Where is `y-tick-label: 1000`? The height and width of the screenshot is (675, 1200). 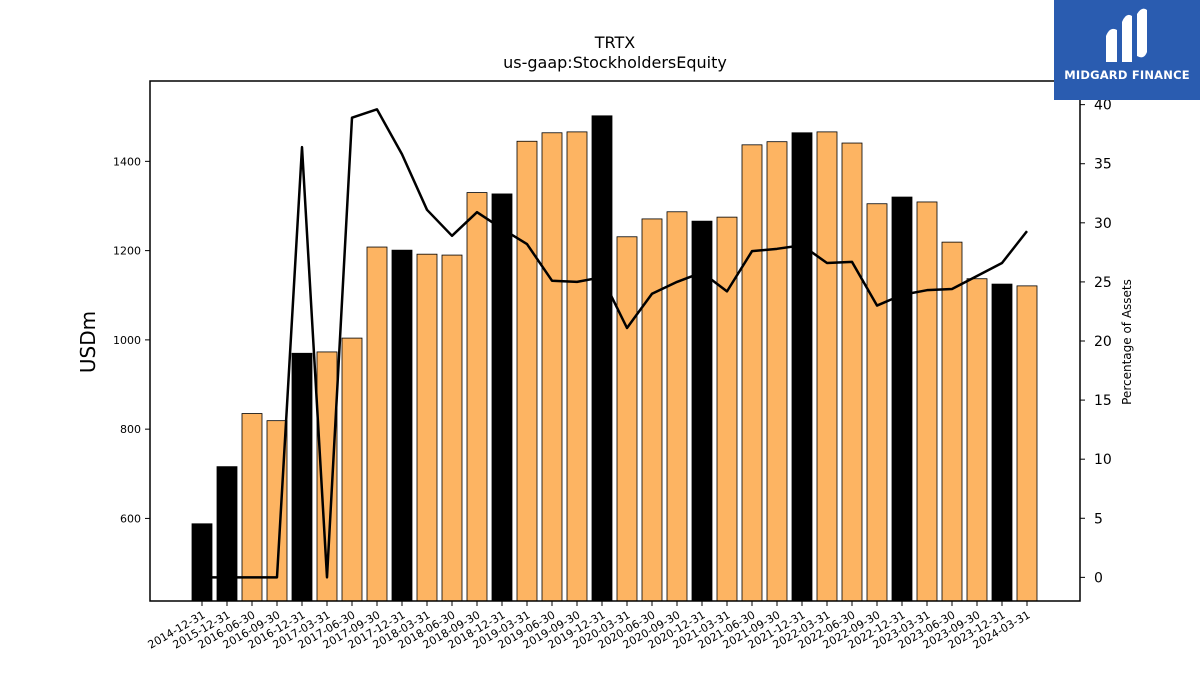
y-tick-label: 1000 is located at coordinates (127, 340).